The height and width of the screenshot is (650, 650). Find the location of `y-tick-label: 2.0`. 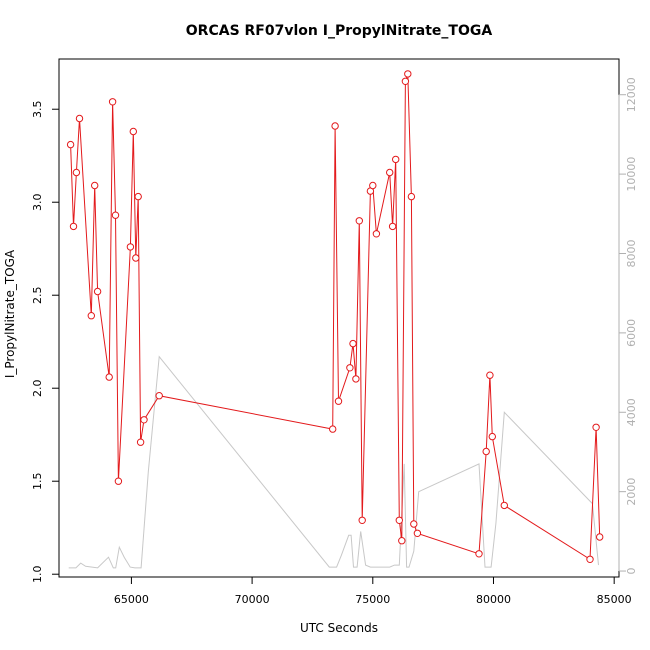

y-tick-label: 2.0 is located at coordinates (37, 388).